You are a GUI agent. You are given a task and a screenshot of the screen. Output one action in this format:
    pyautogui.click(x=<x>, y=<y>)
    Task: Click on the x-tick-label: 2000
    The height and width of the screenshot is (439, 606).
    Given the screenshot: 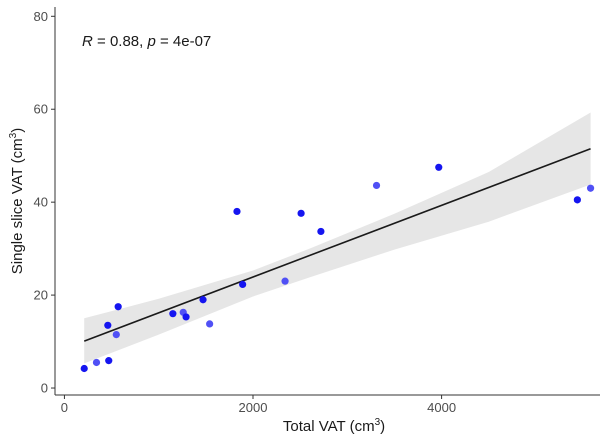 What is the action you would take?
    pyautogui.click(x=253, y=407)
    